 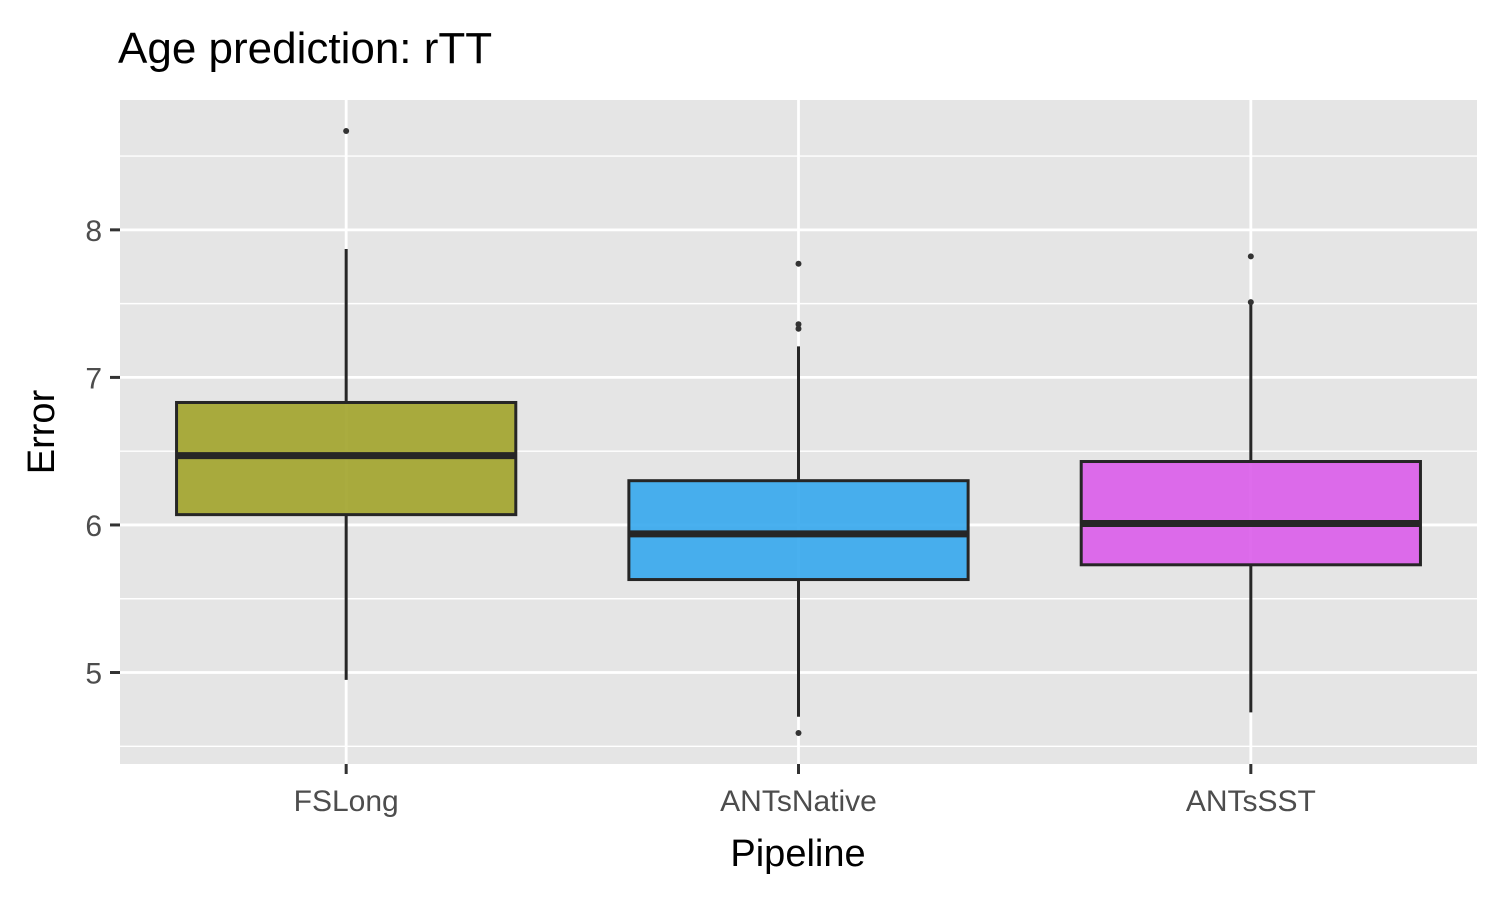 I want to click on y-tick-label: 6, so click(x=93, y=526).